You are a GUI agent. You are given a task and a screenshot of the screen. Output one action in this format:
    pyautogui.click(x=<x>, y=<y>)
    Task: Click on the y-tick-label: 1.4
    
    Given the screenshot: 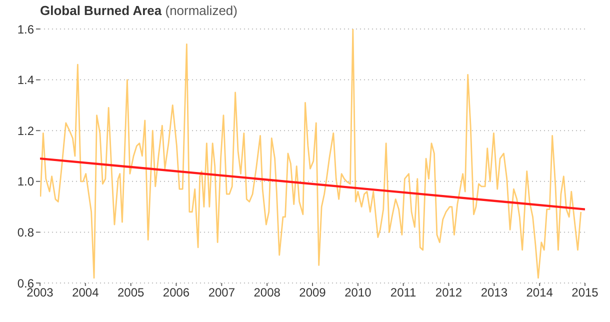 What is the action you would take?
    pyautogui.click(x=25, y=80)
    